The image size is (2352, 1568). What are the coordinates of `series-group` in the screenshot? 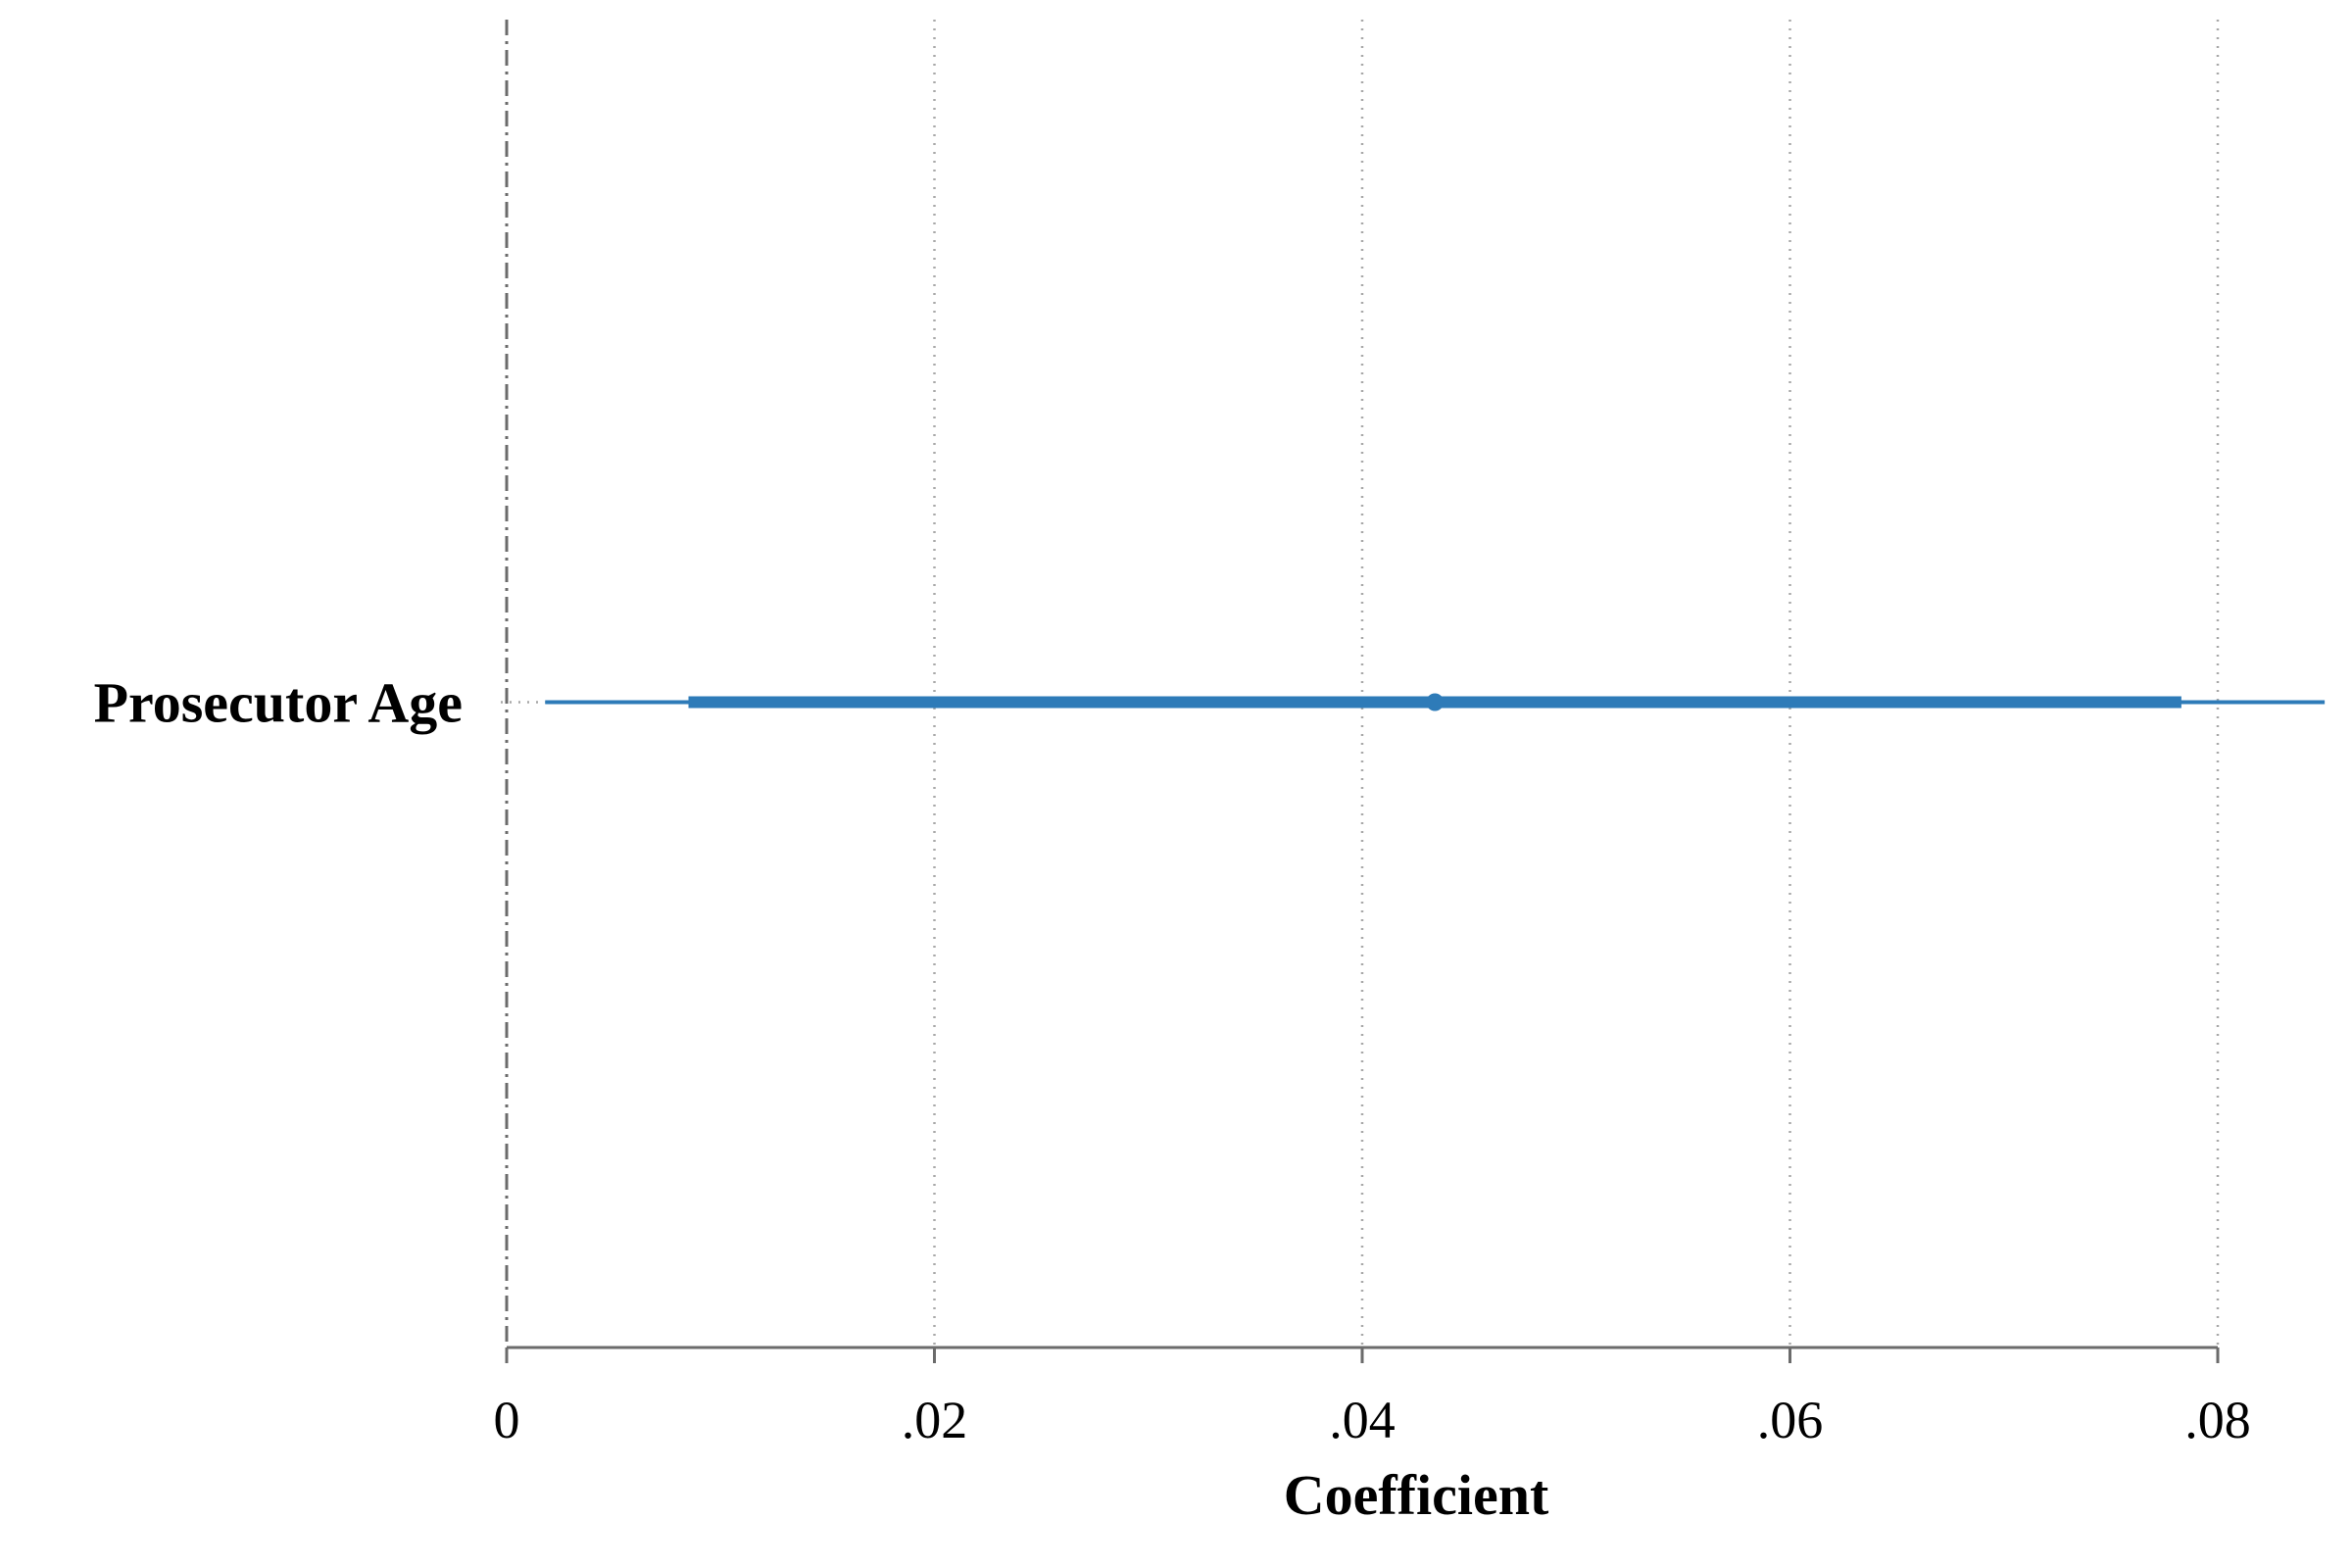 It's located at (1413, 702).